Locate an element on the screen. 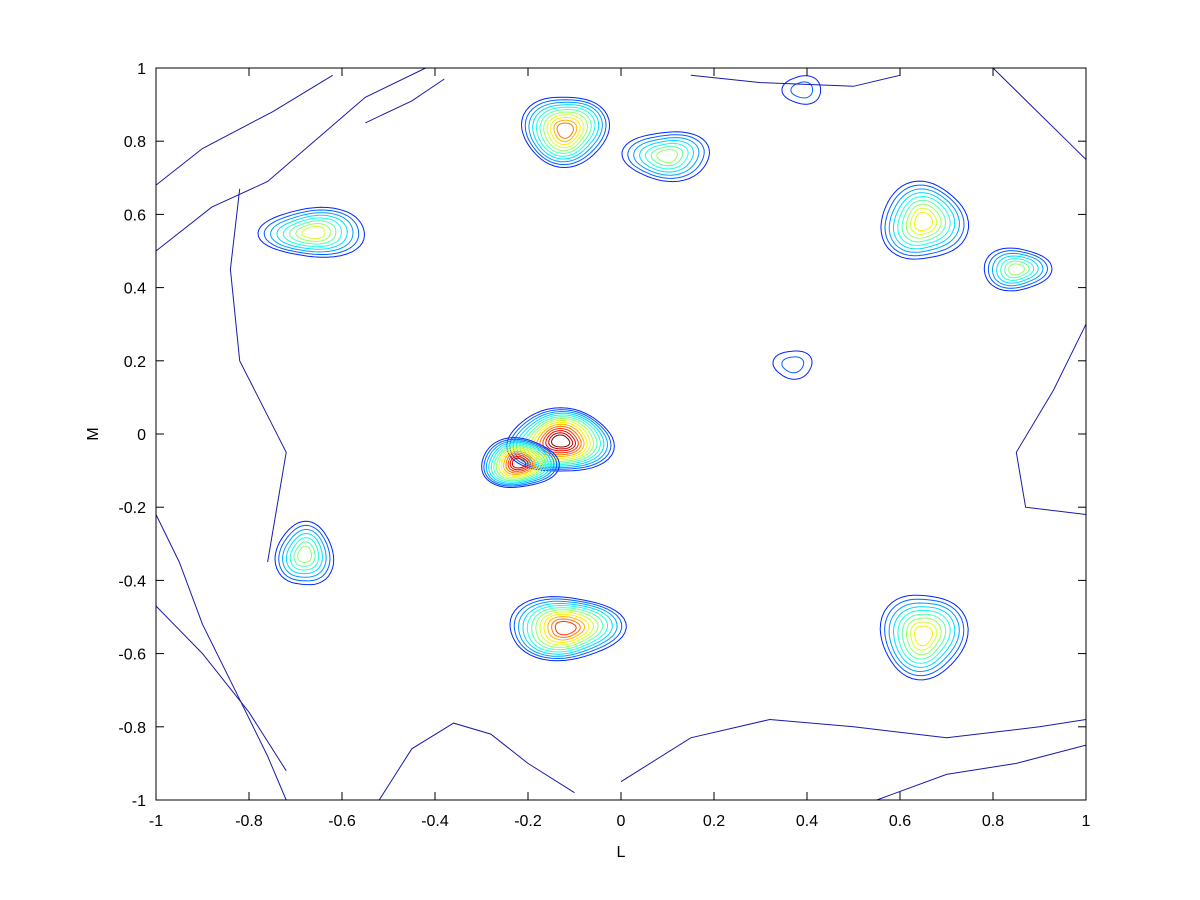  x-tick-label: -0.6 is located at coordinates (342, 821).